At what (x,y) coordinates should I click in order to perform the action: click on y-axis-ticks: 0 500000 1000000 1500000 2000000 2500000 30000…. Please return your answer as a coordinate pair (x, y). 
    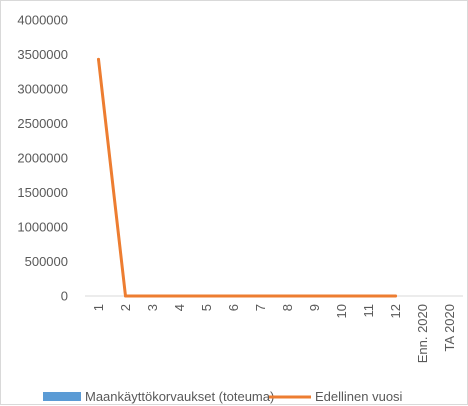
    Looking at the image, I should click on (42, 158).